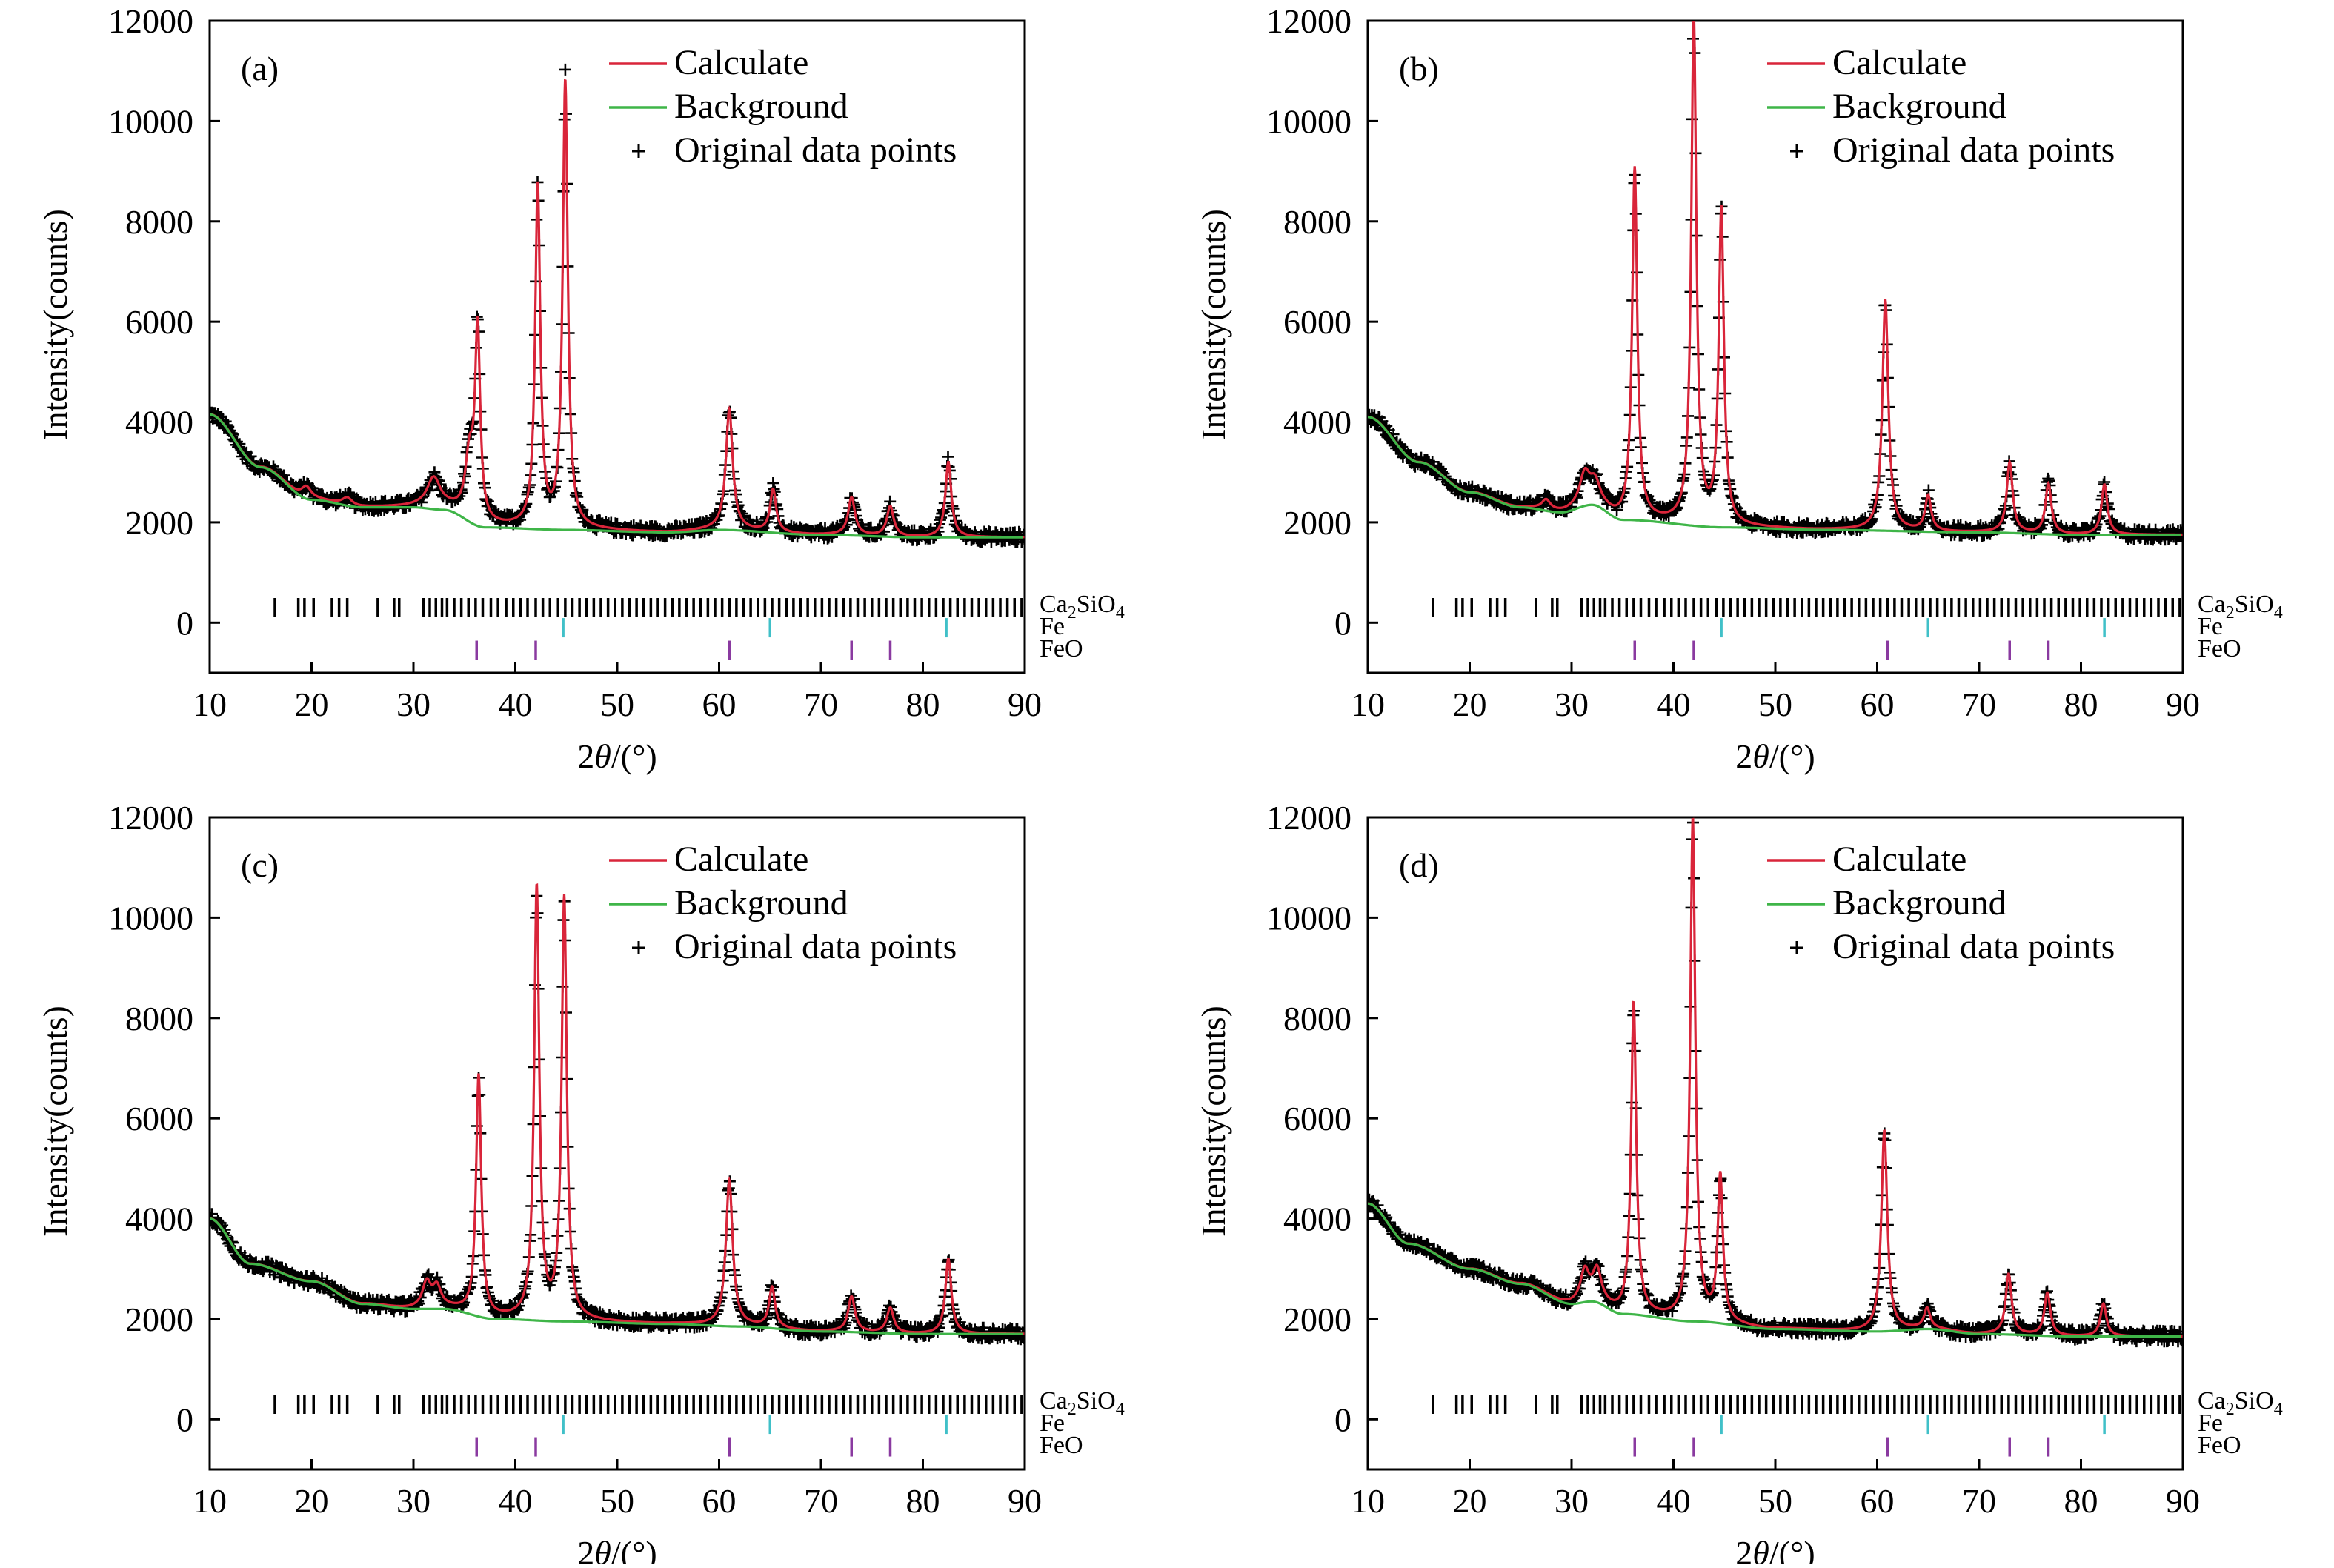 The image size is (2334, 1568). Describe the element at coordinates (413, 704) in the screenshot. I see `x-tick-label: 30` at that location.